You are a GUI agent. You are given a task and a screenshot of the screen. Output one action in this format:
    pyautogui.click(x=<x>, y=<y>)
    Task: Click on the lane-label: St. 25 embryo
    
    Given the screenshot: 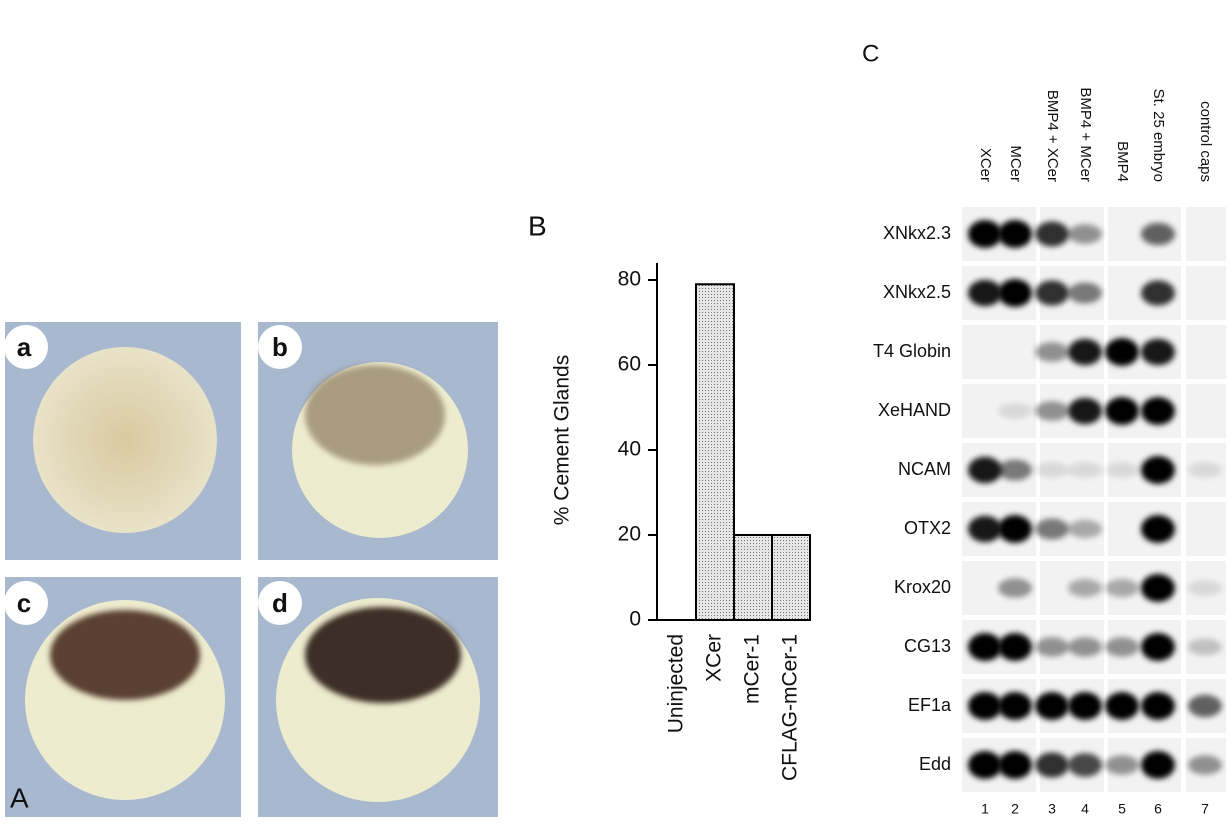 What is the action you would take?
    pyautogui.click(x=1158, y=135)
    